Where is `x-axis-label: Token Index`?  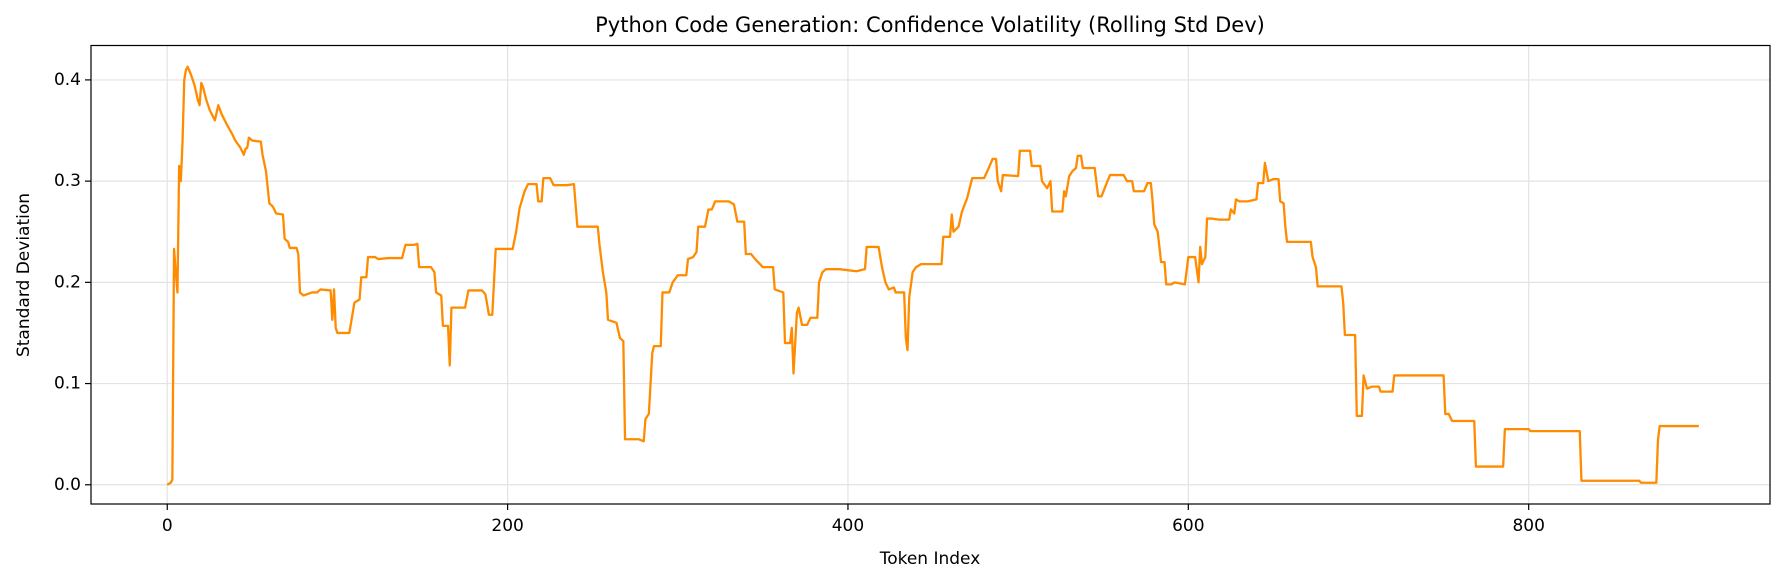 x-axis-label: Token Index is located at coordinates (930, 559).